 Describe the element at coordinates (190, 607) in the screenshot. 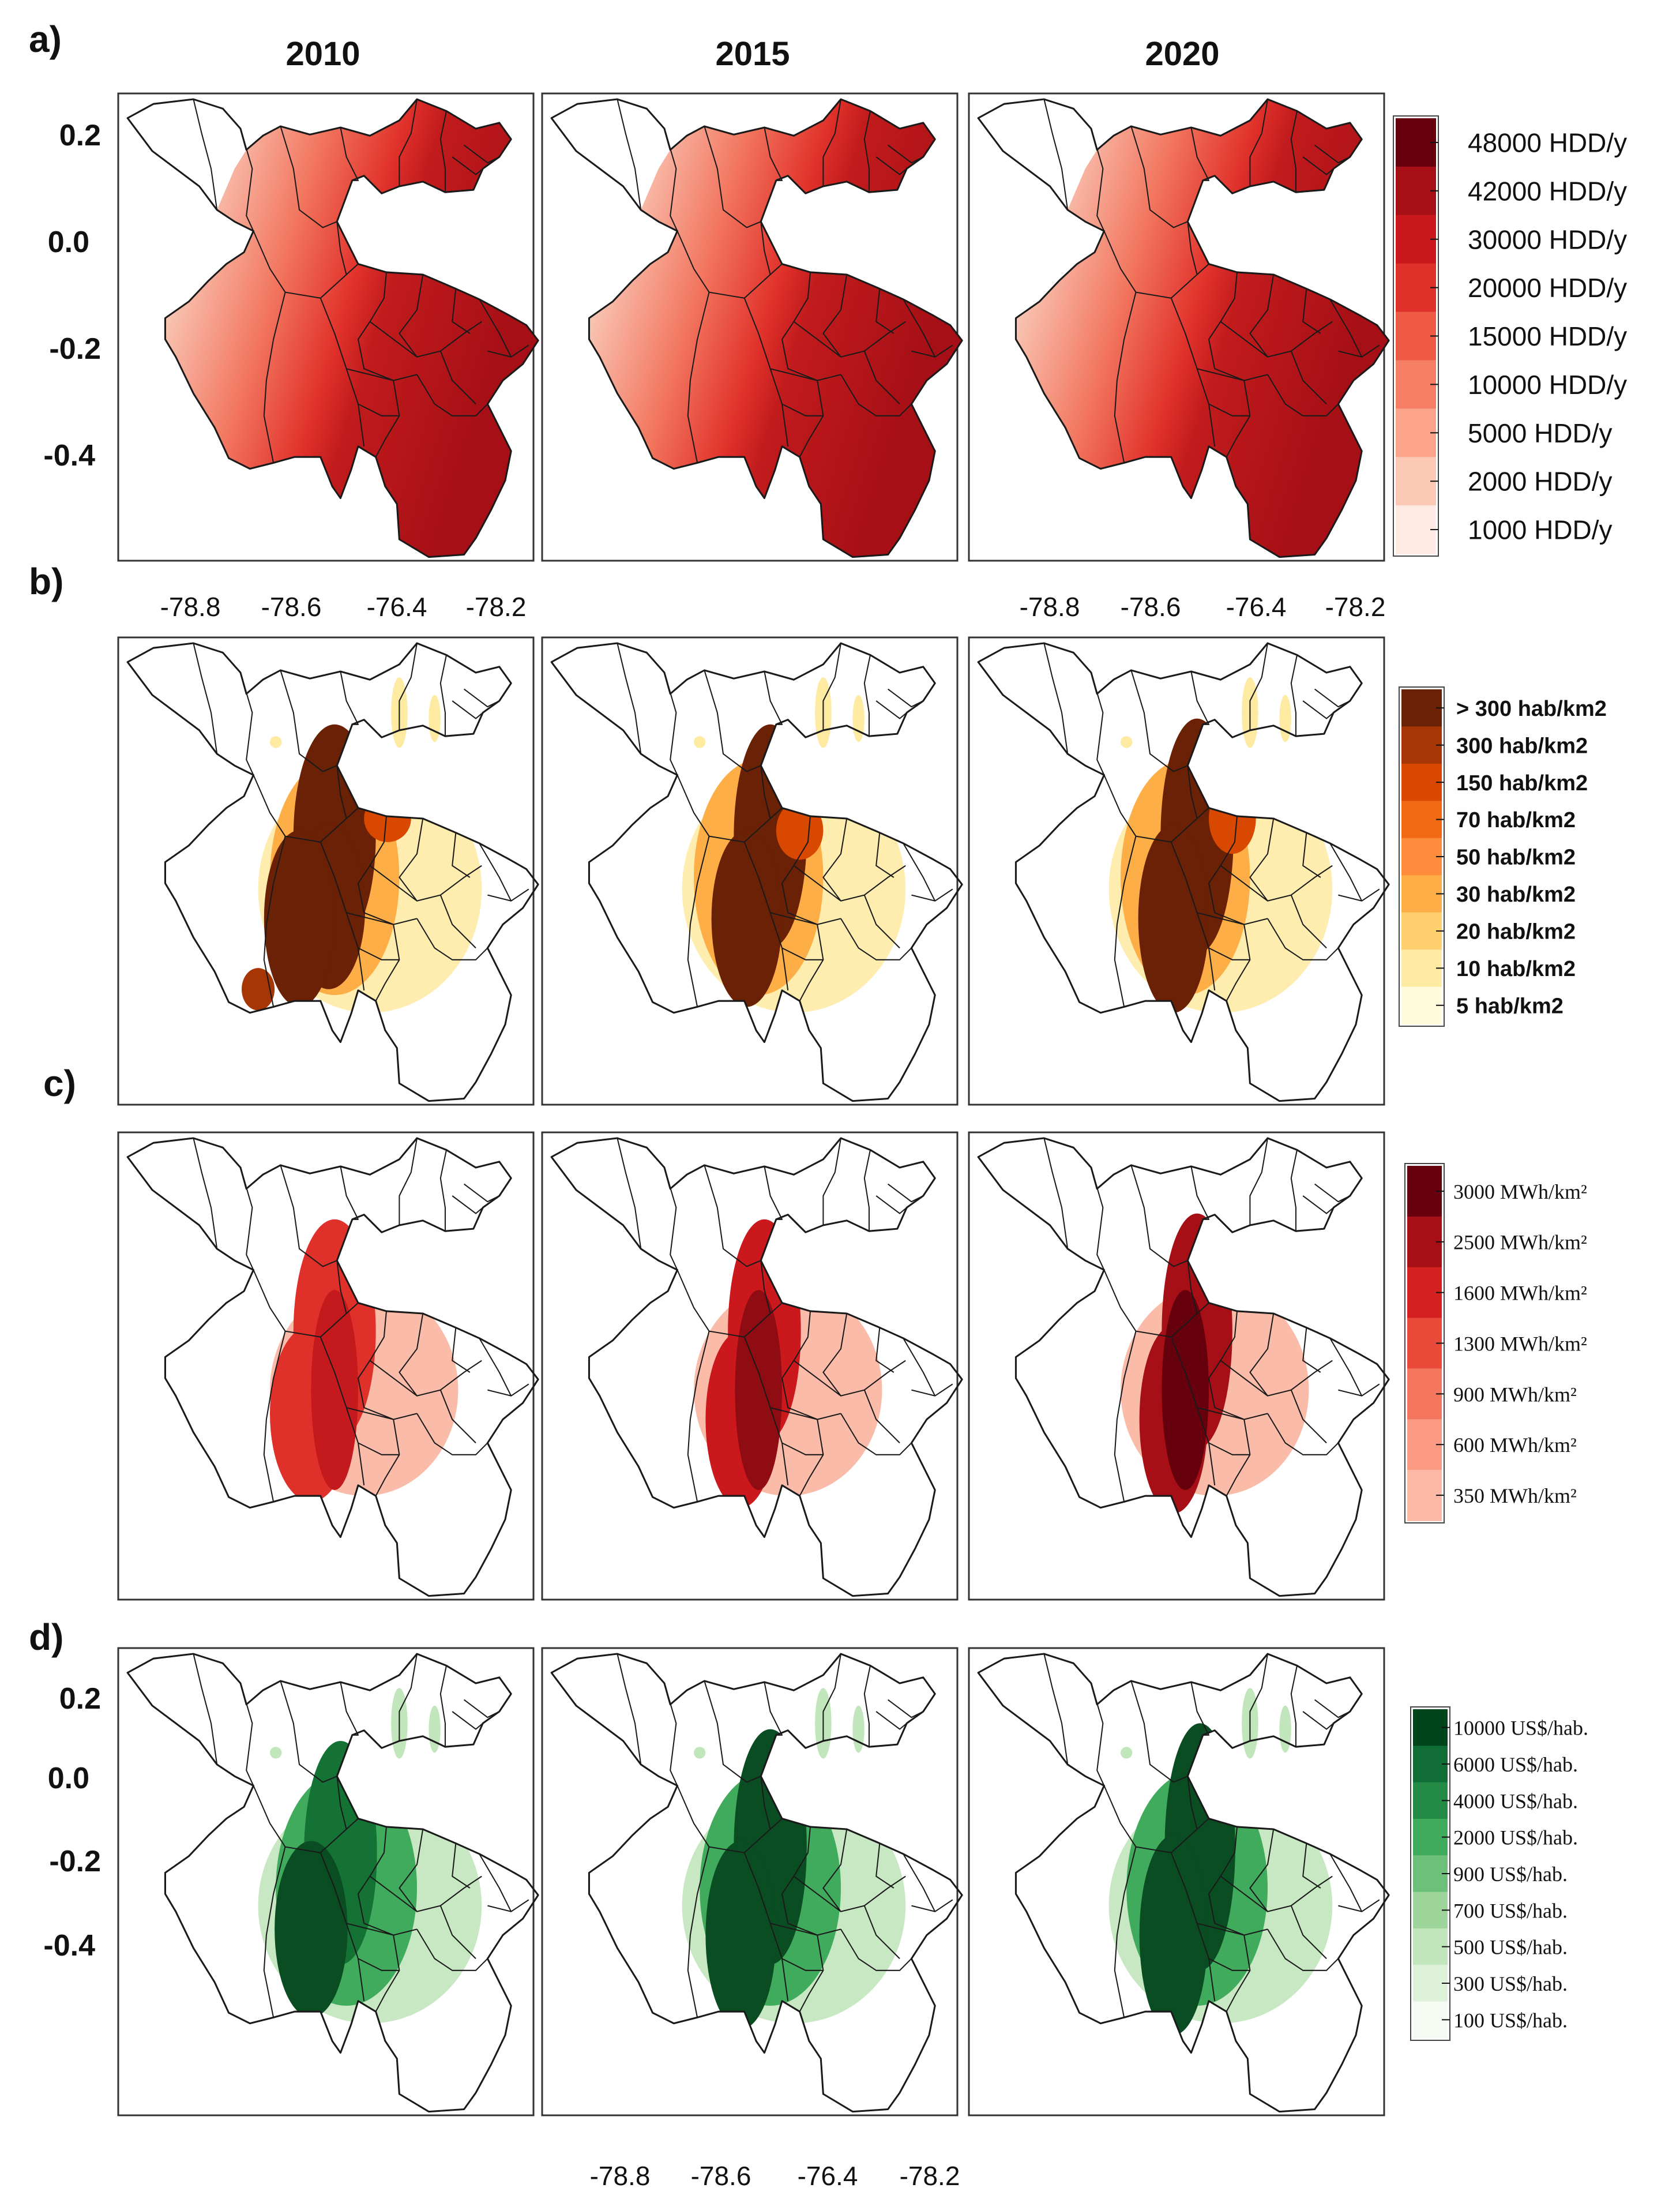

I see `x-tick-label: -78.8` at that location.